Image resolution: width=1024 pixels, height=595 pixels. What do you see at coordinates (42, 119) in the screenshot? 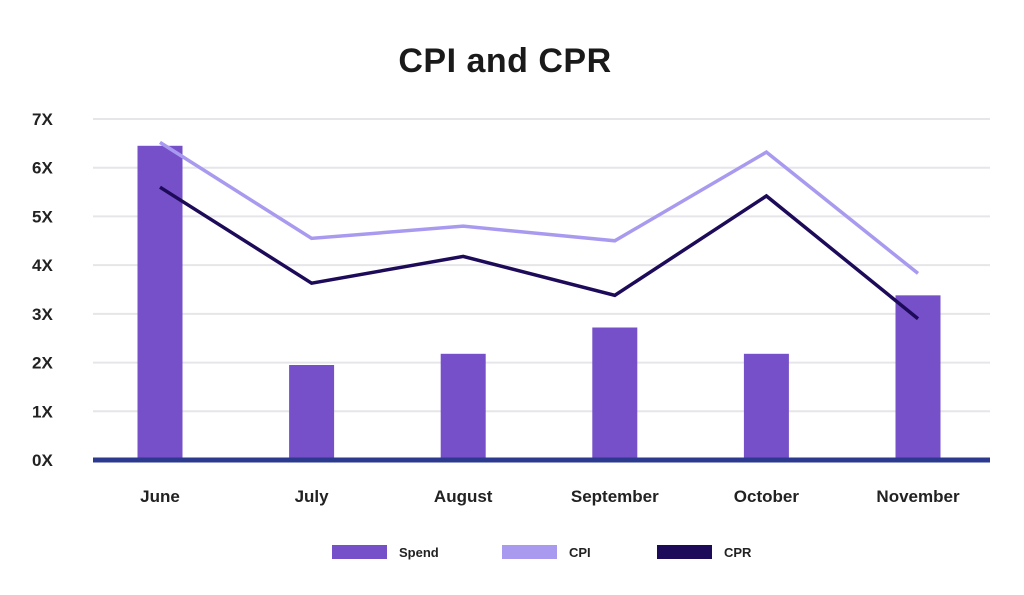
I see `y-tick-label: 7X` at bounding box center [42, 119].